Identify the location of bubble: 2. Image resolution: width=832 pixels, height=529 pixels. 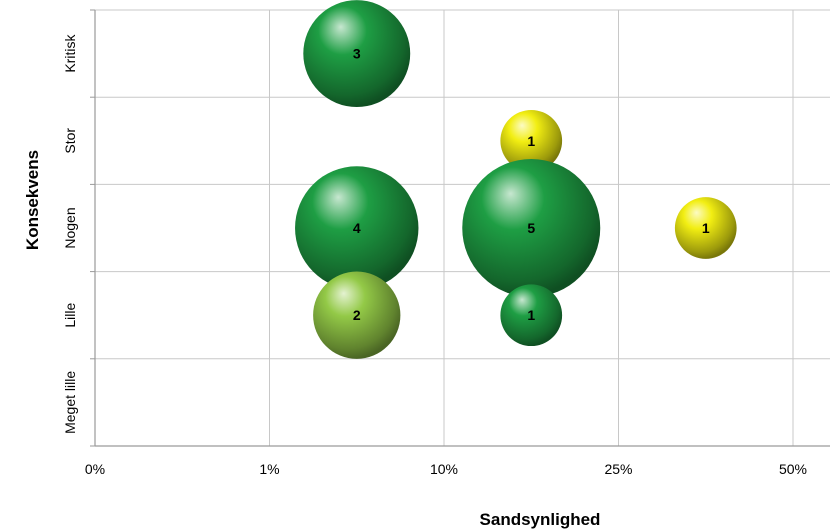
(357, 315).